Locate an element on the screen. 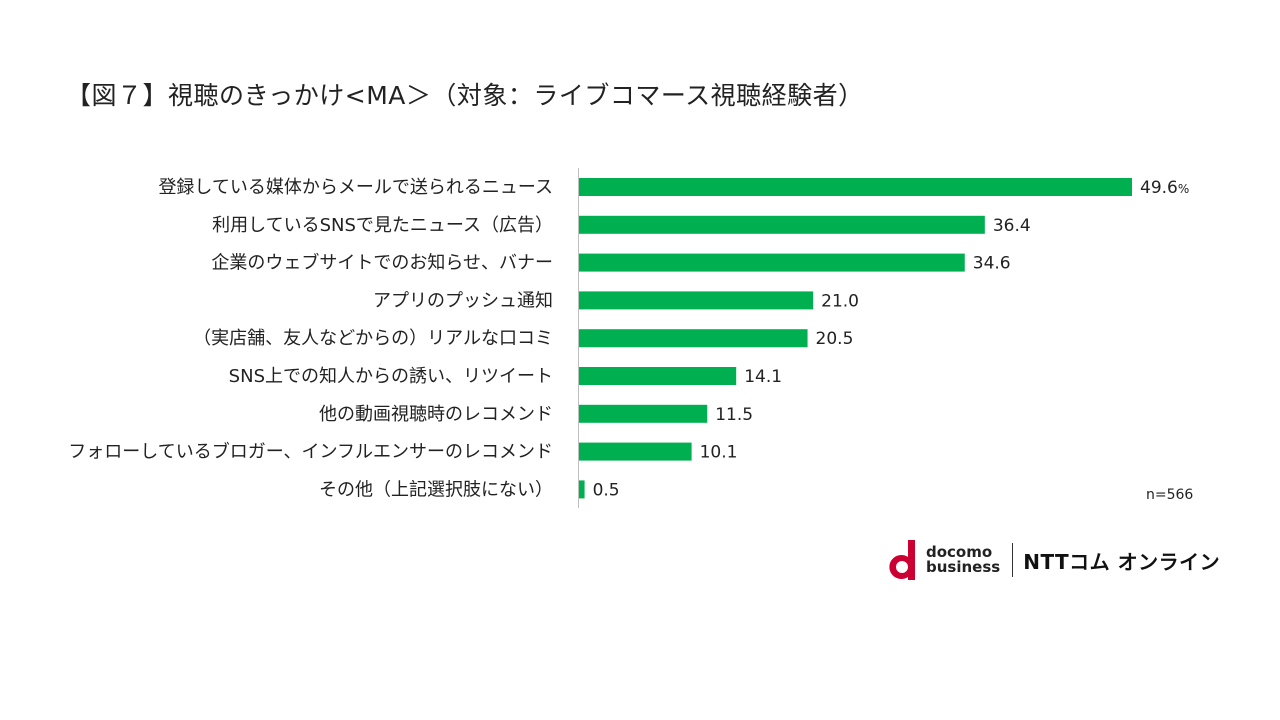 The image size is (1280, 720). chart-title: 【図７】視聴のきっかけ<MA＞（対象：ライブコマース視聴経験者） is located at coordinates (465, 95).